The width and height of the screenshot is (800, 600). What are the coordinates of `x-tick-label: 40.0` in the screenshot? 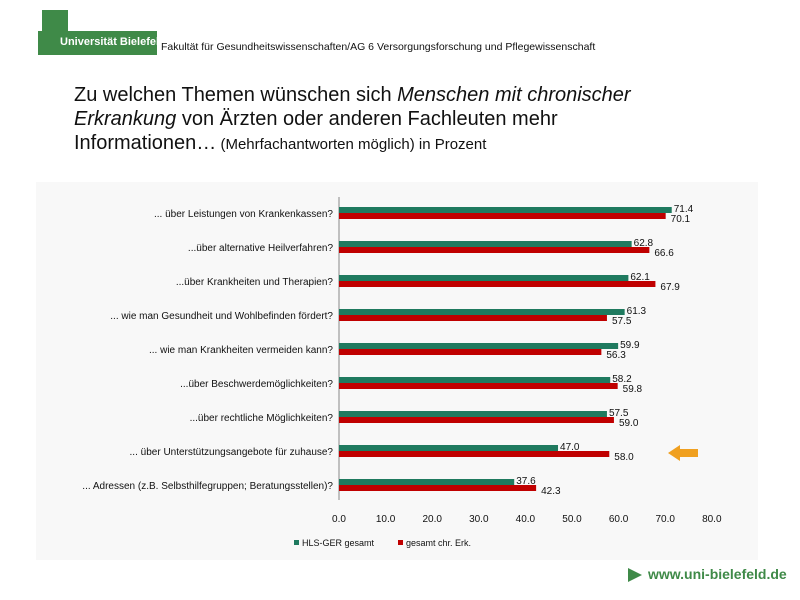 It's located at (526, 519).